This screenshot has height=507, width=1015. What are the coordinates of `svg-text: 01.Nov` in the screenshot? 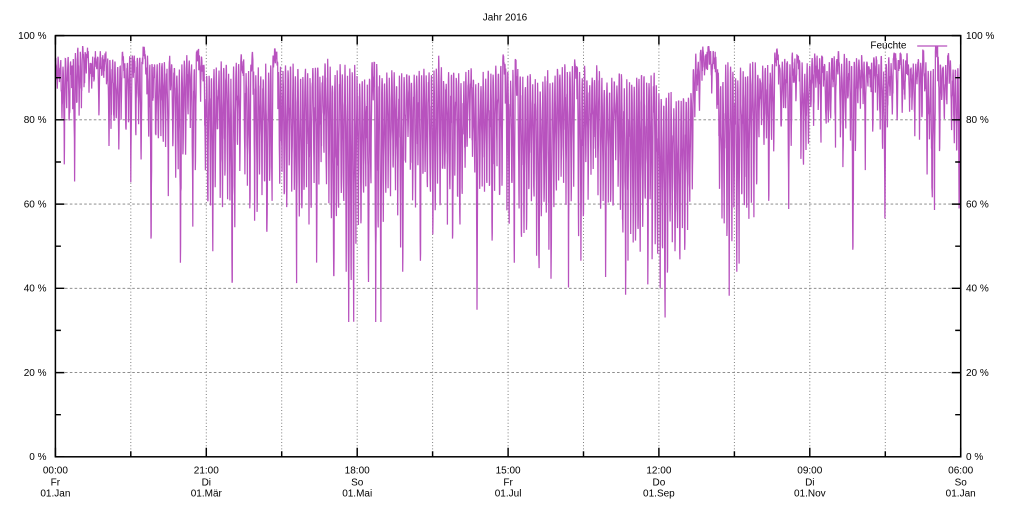 It's located at (810, 493).